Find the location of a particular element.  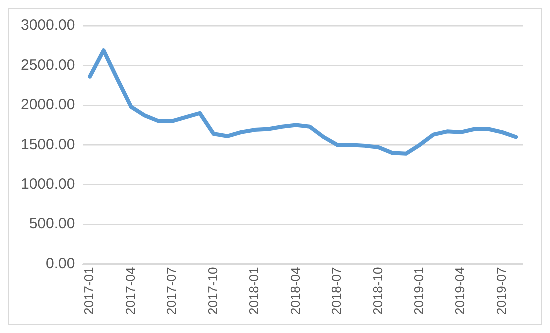

y-tick-label: 2000.00 is located at coordinates (48, 105).